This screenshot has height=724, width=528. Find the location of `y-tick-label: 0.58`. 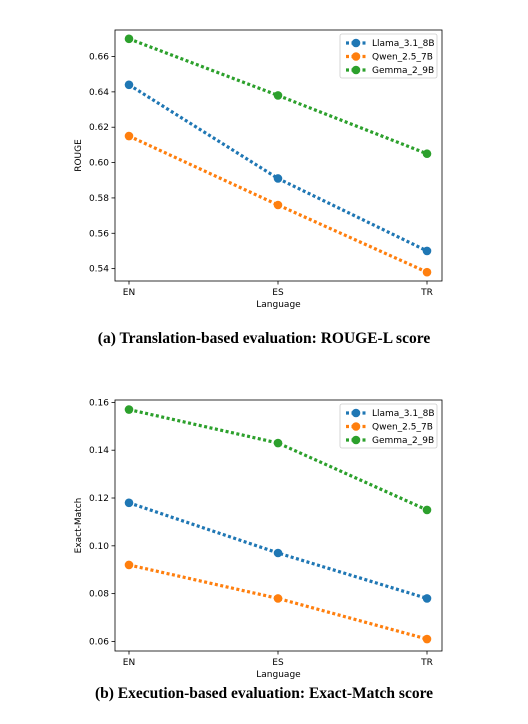

y-tick-label: 0.58 is located at coordinates (99, 199).